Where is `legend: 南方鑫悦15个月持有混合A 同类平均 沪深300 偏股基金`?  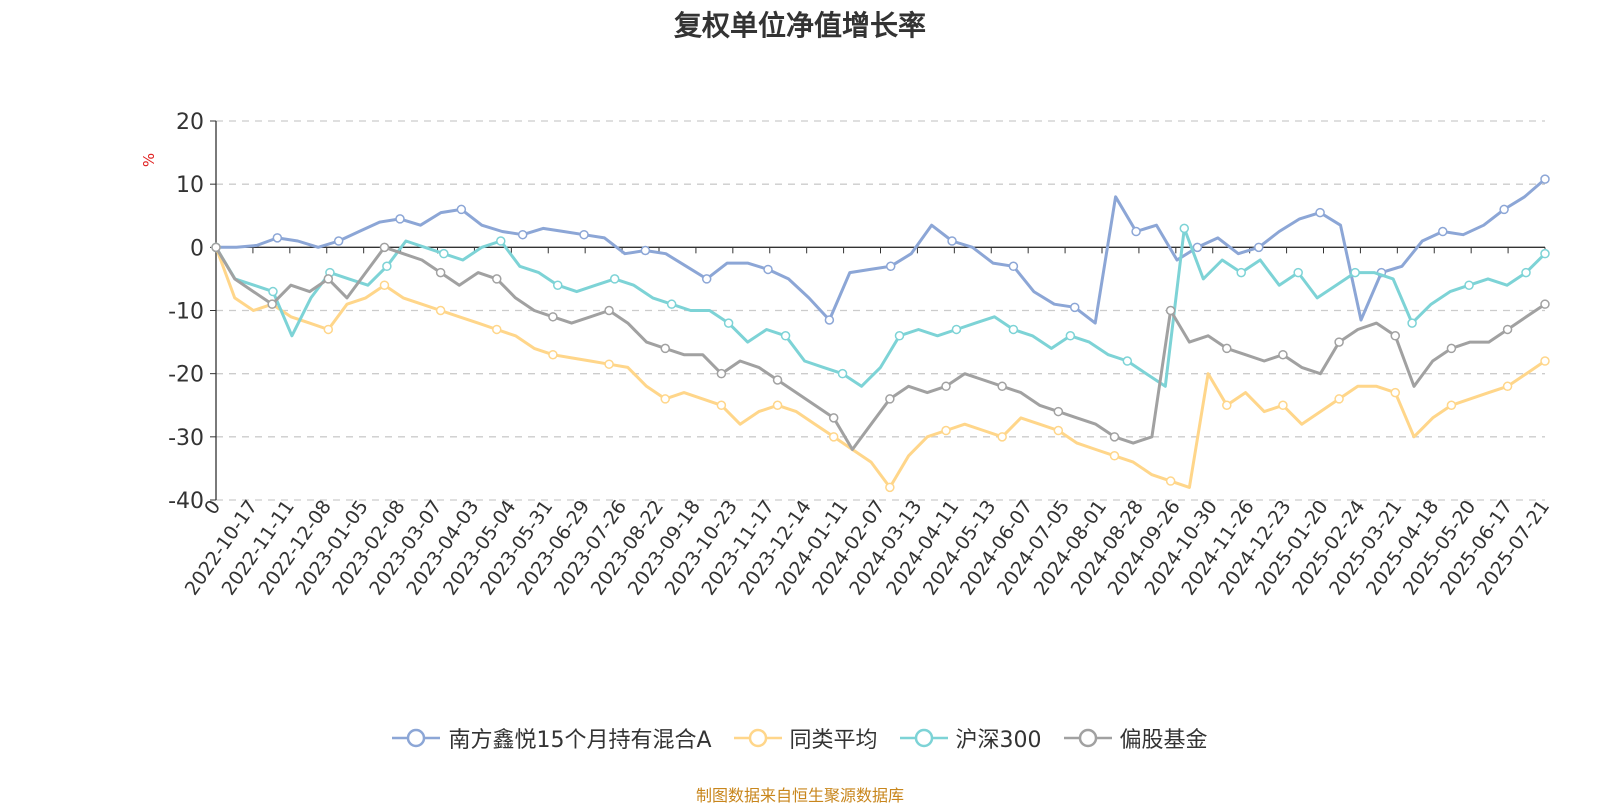
legend: 南方鑫悦15个月持有混合A 同类平均 沪深300 偏股基金 is located at coordinates (800, 738).